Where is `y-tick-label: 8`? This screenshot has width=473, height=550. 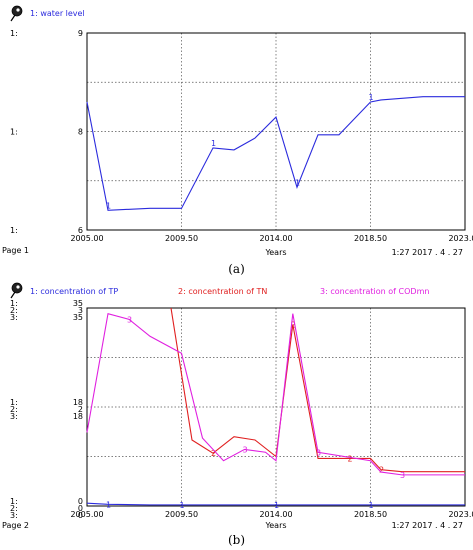 y-tick-label: 8 is located at coordinates (80, 132).